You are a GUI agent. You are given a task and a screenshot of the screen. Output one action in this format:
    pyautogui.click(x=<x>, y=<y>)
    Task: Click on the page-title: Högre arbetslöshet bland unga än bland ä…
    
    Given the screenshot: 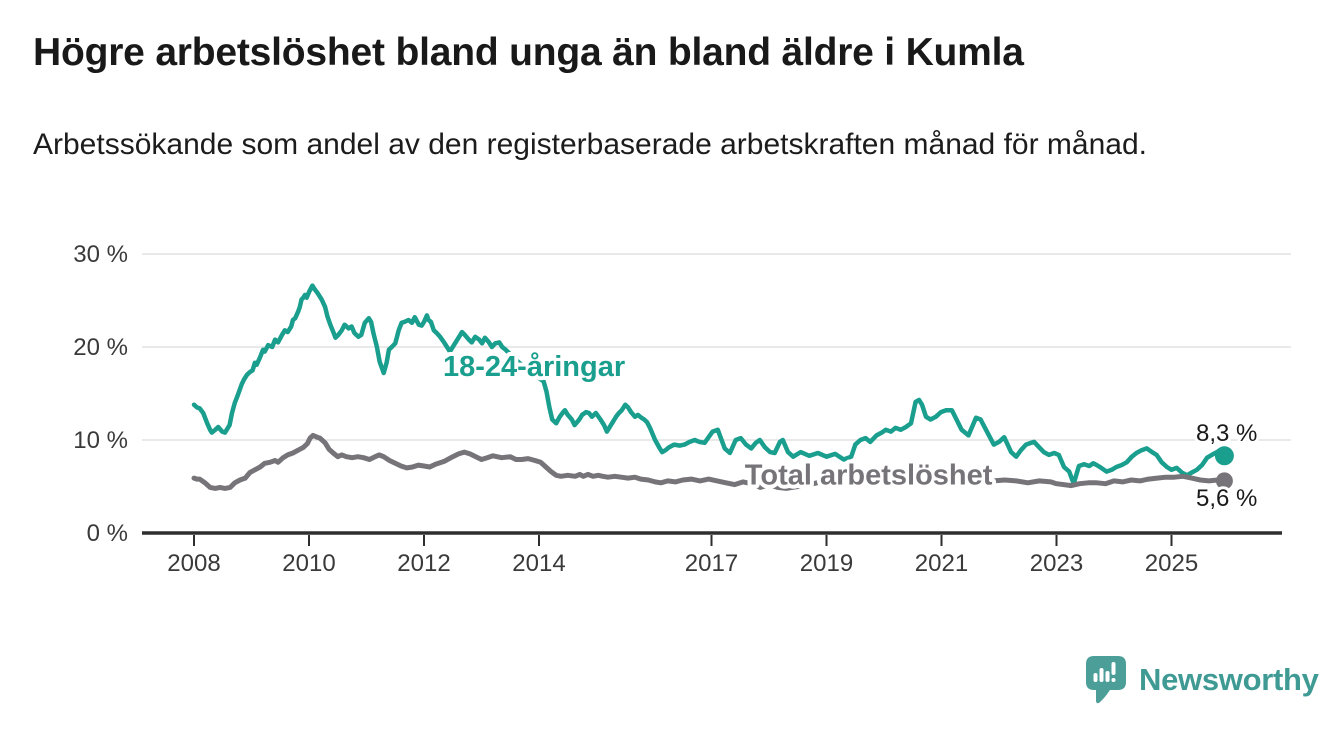 What is the action you would take?
    pyautogui.click(x=528, y=52)
    